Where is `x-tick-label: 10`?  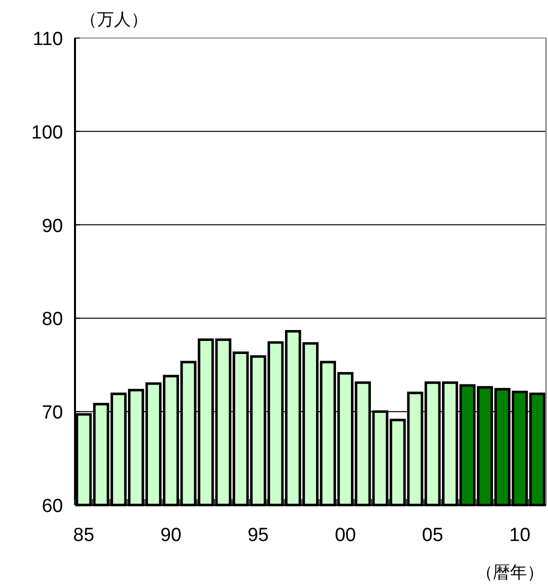
x-tick-label: 10 is located at coordinates (519, 535).